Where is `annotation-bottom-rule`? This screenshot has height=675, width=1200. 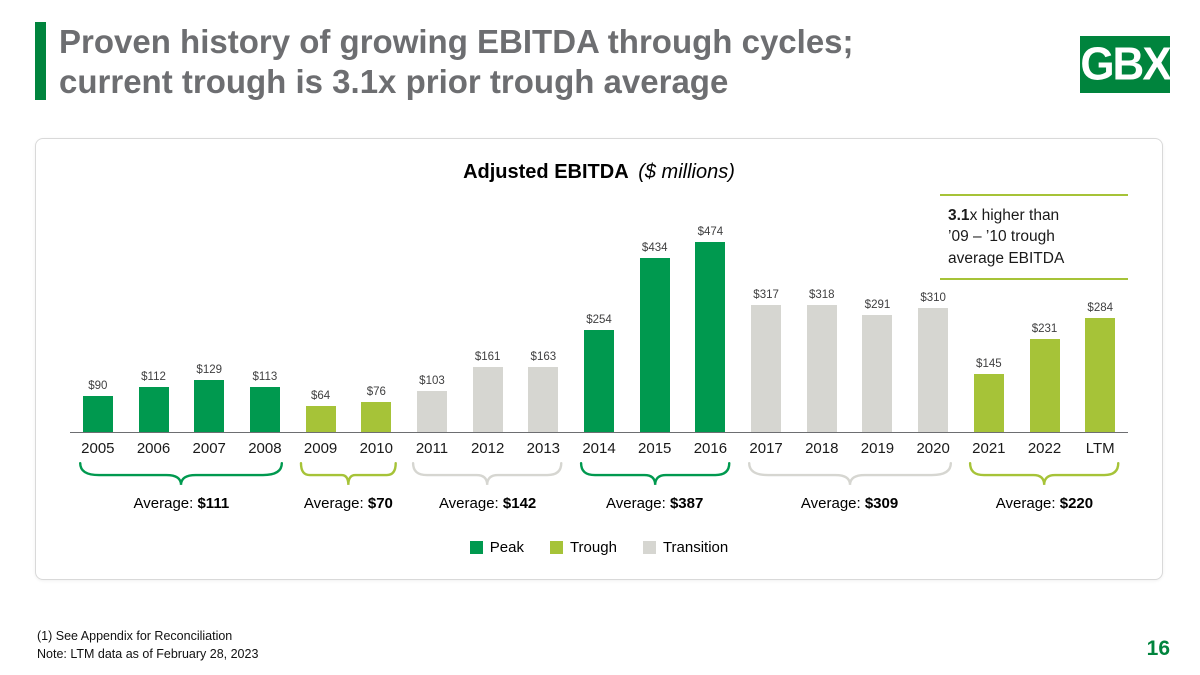 annotation-bottom-rule is located at coordinates (1034, 279).